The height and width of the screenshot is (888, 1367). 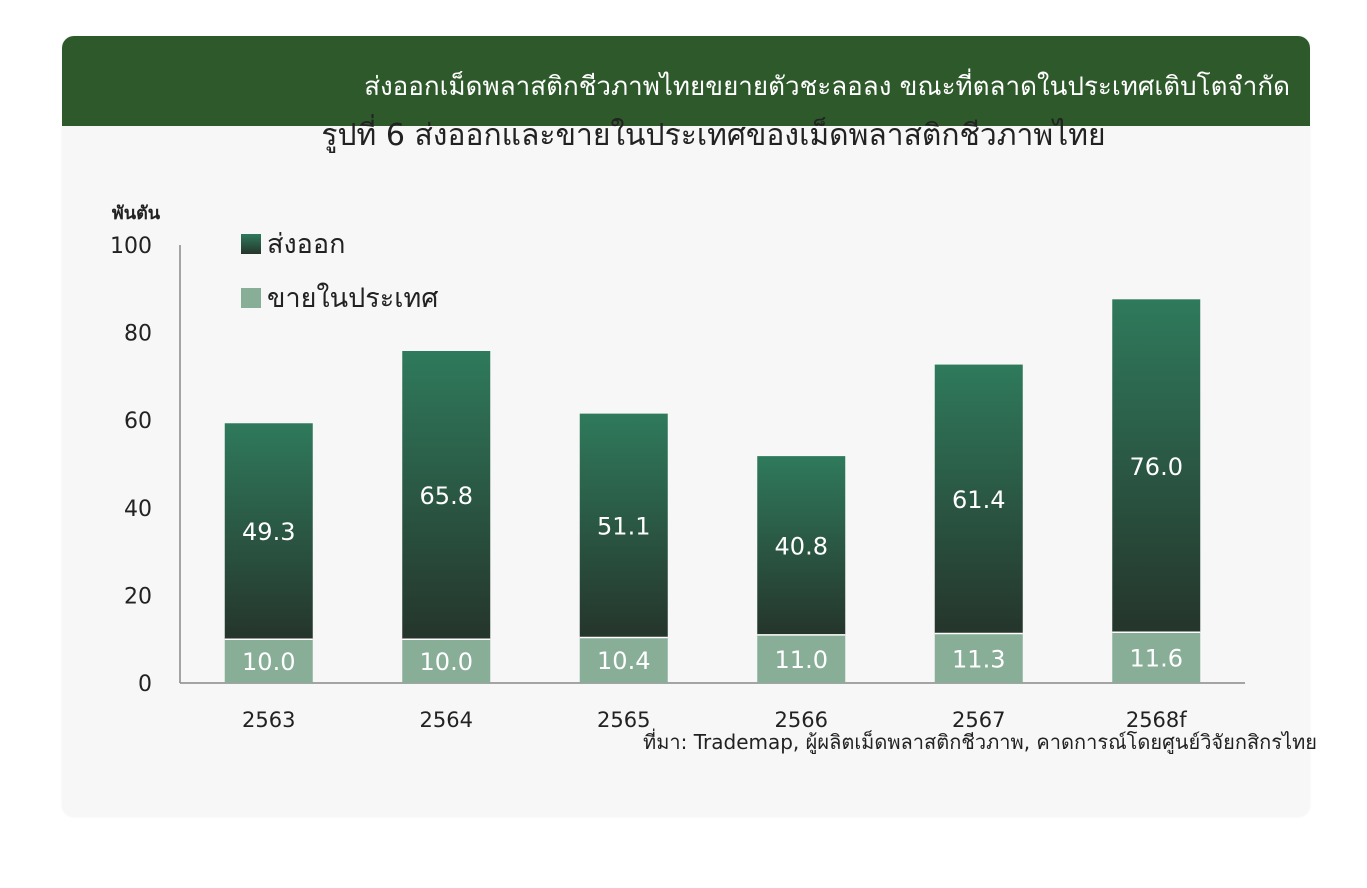 I want to click on data-label-domestic: 10.4, so click(x=623, y=661).